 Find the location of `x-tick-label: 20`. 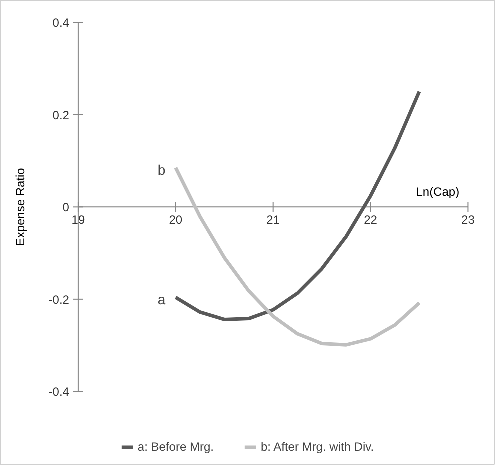

x-tick-label: 20 is located at coordinates (176, 220).